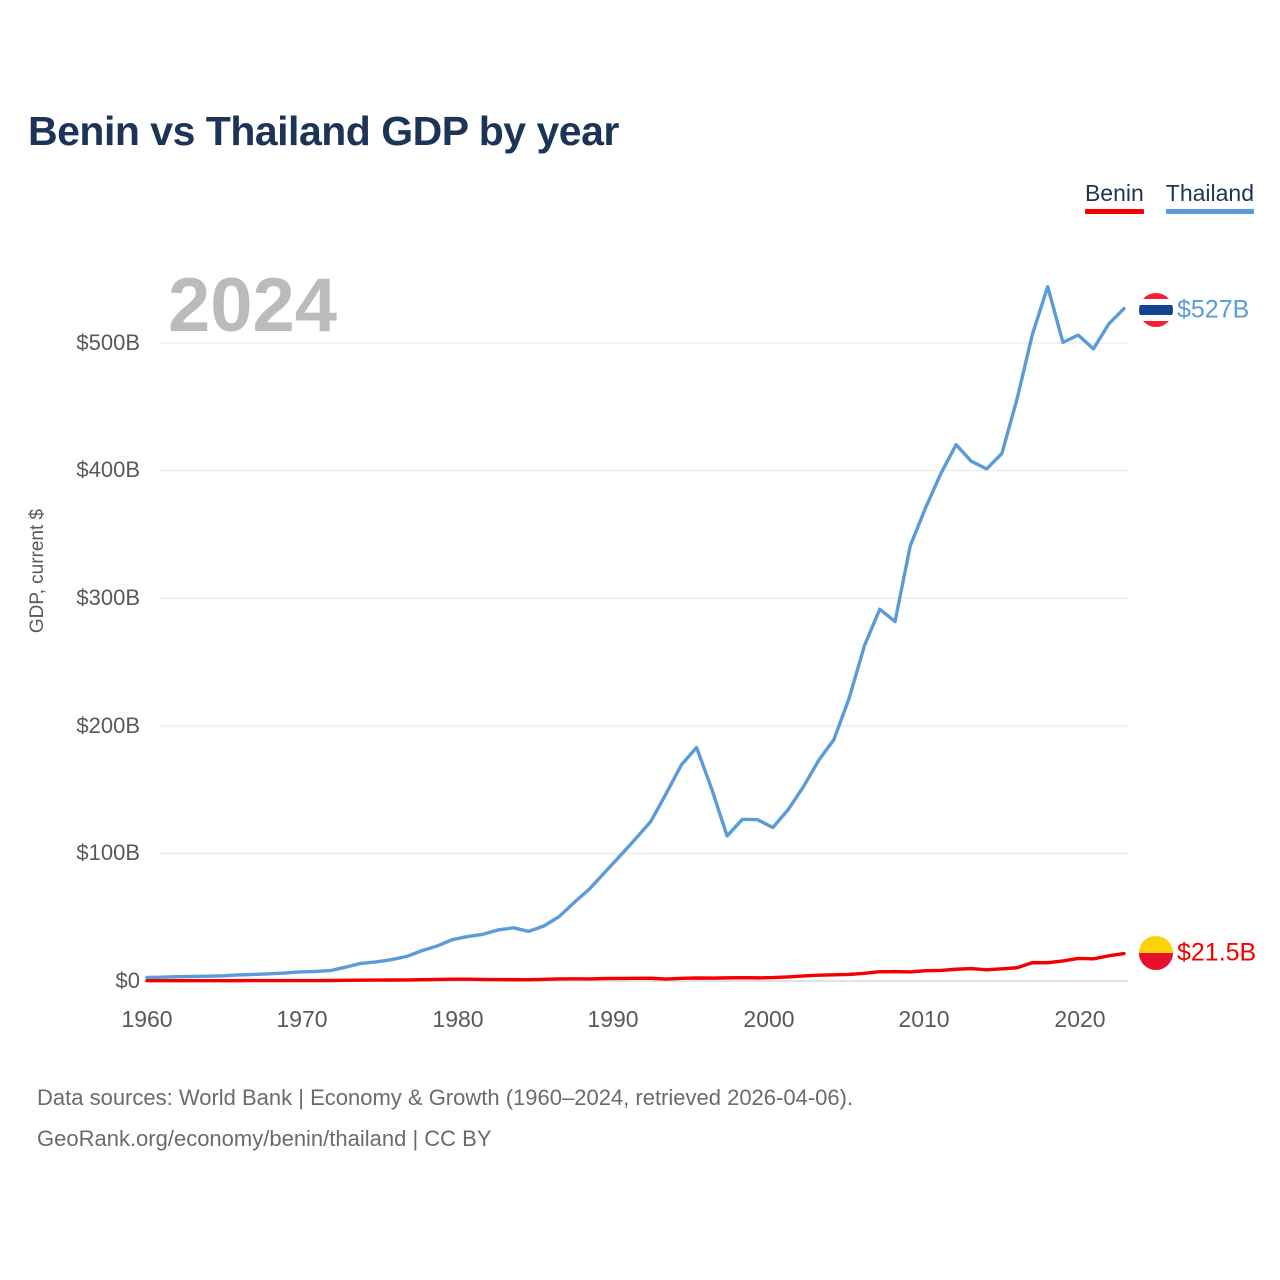  What do you see at coordinates (1209, 212) in the screenshot?
I see `legend-swatch-thailand` at bounding box center [1209, 212].